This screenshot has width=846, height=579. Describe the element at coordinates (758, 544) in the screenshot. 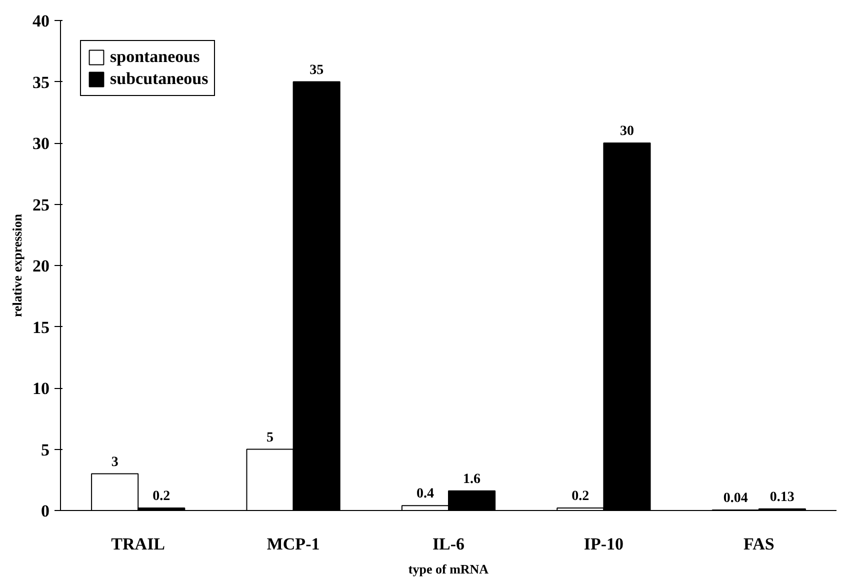

I see `x-tick-label: FAS` at that location.